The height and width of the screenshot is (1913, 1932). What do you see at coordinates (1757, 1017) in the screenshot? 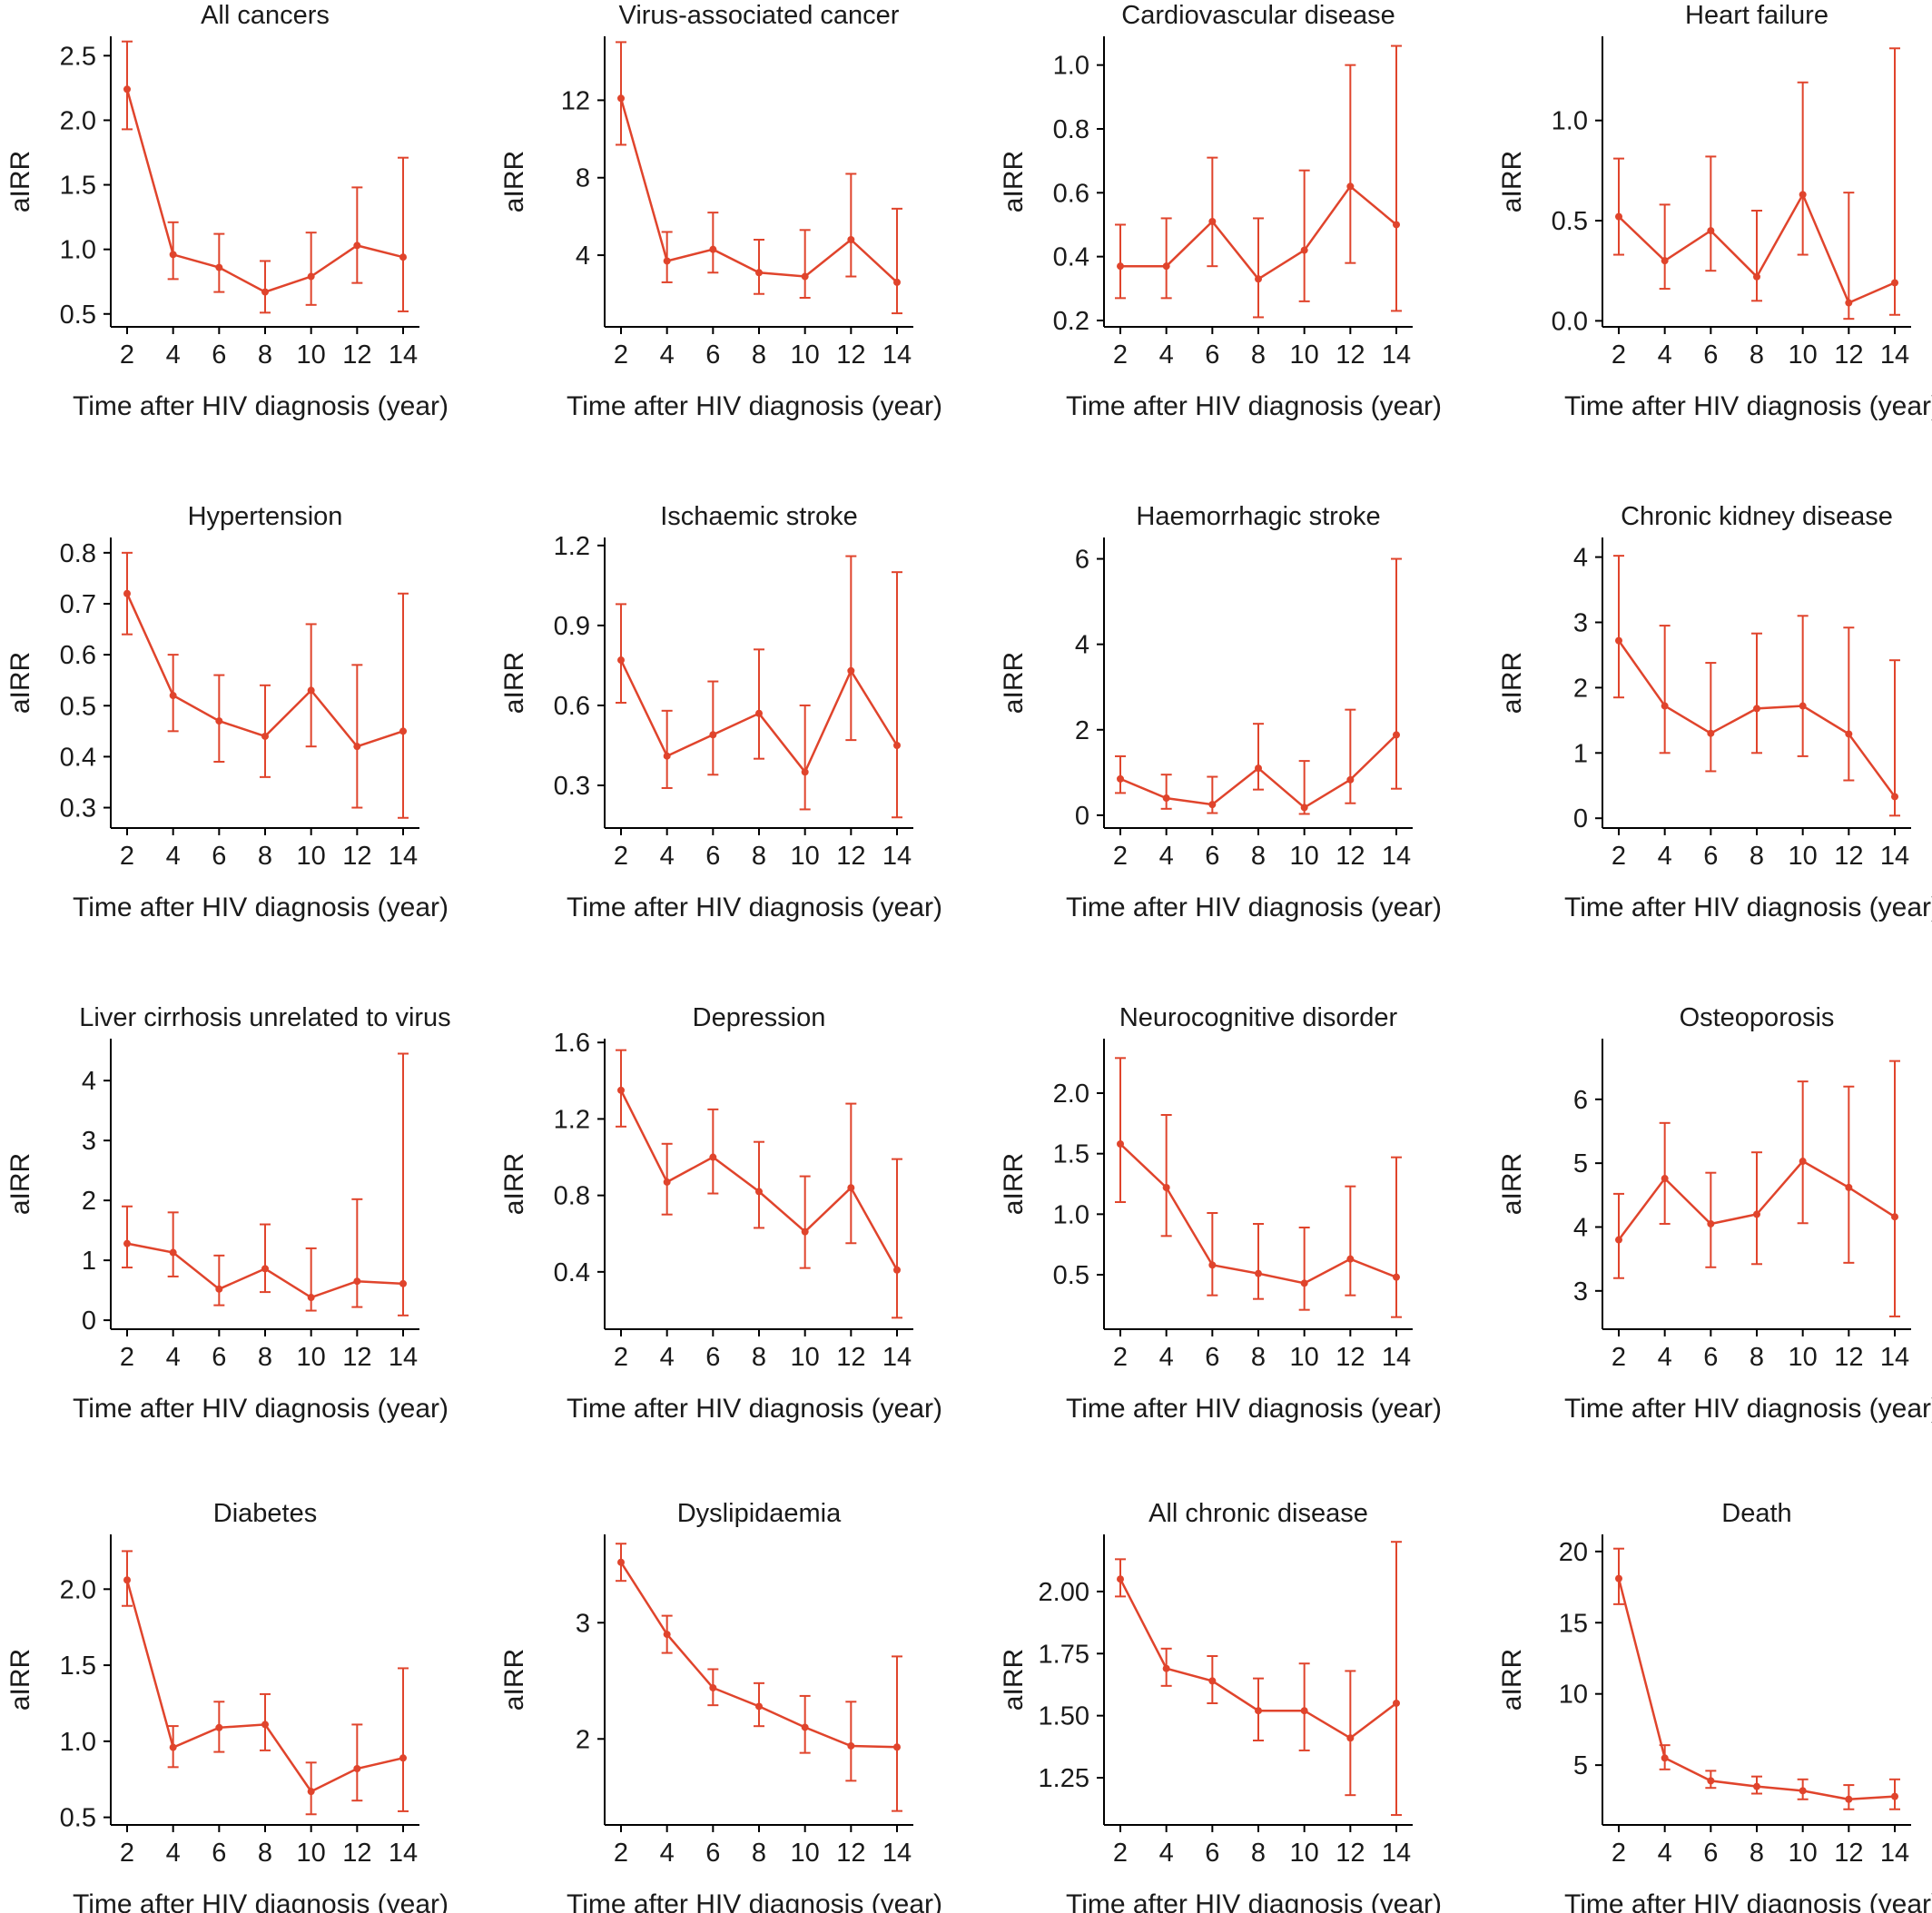
I see `chart-title: Osteoporosis` at bounding box center [1757, 1017].